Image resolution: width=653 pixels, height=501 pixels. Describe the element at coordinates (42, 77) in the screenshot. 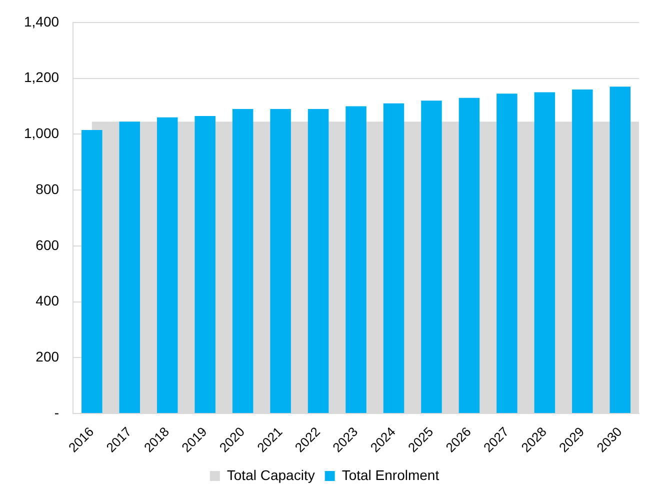

I see `y-tick-label: 1,200` at that location.